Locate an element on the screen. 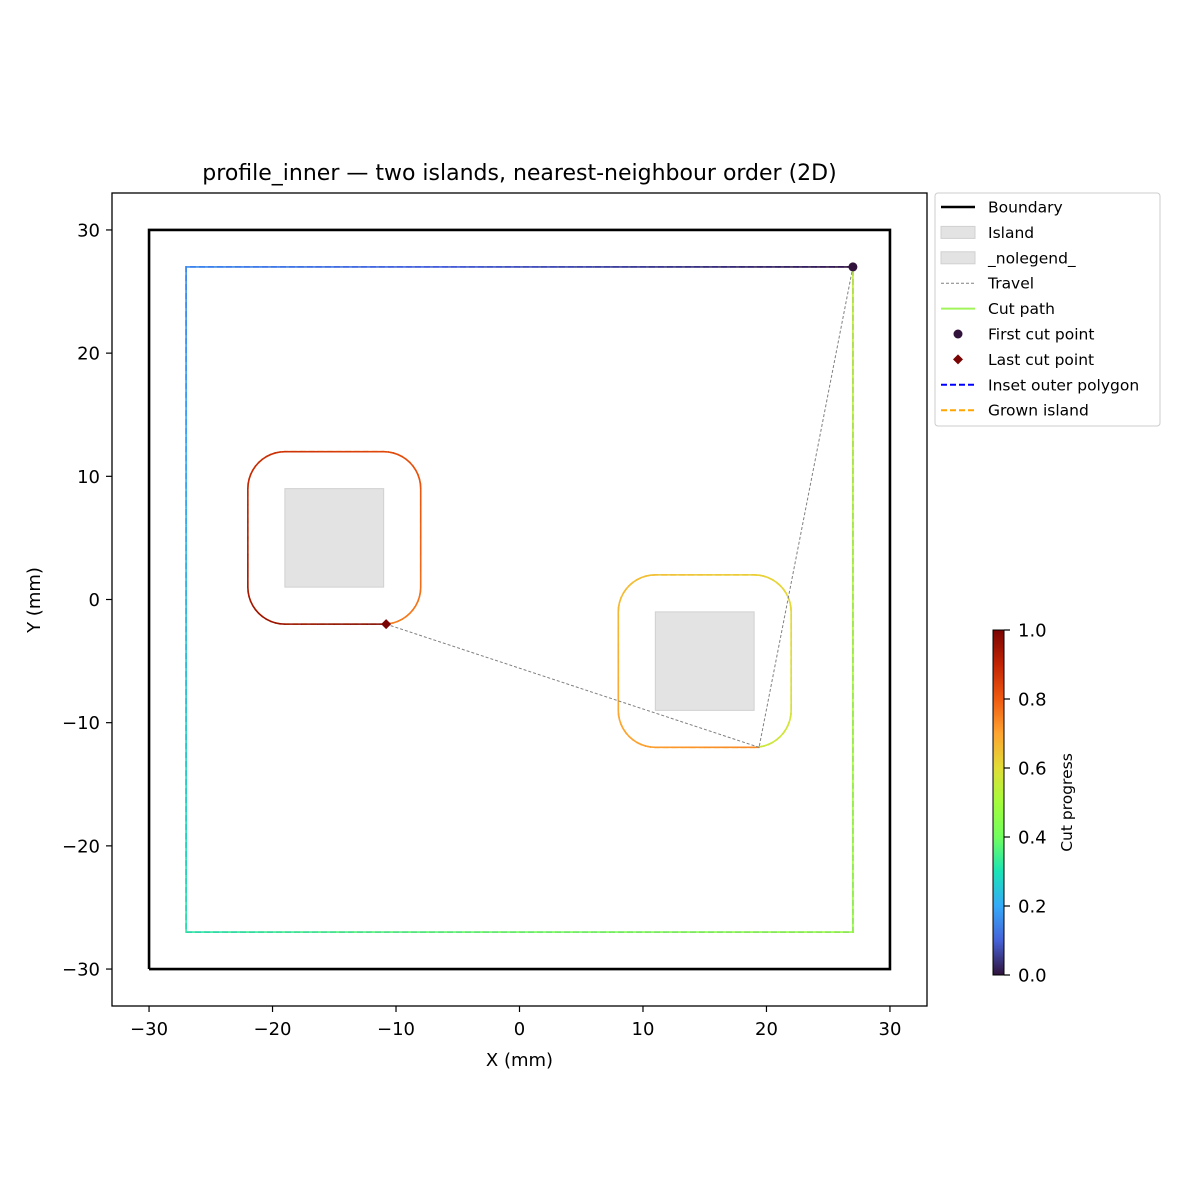 The width and height of the screenshot is (1200, 1200). x-axis-label: X (mm) is located at coordinates (519, 1060).